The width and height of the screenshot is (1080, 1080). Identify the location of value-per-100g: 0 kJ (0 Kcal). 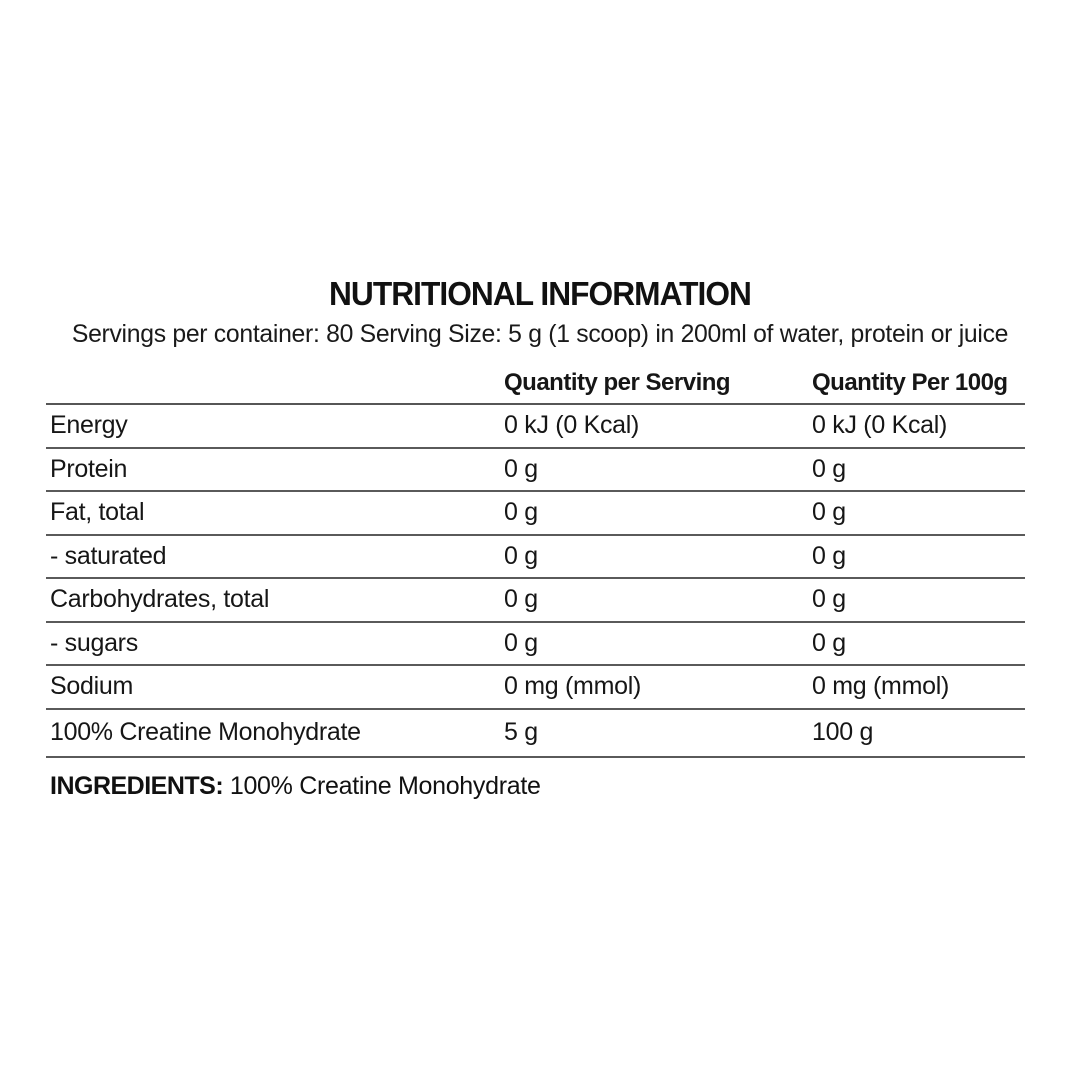
(880, 425).